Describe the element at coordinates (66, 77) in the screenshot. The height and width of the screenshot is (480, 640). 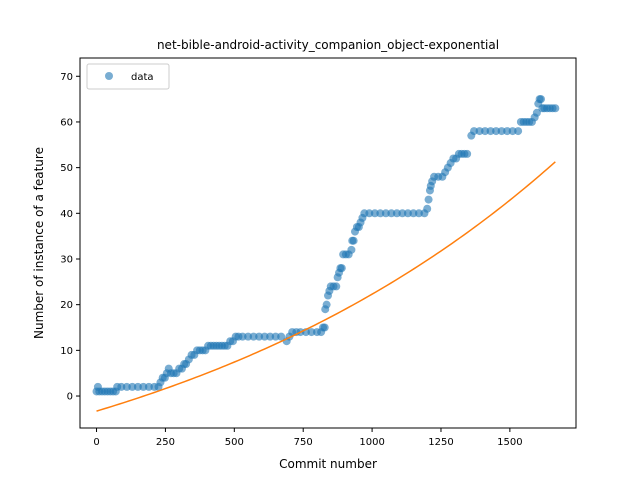
I see `y-tick-label: 70` at that location.